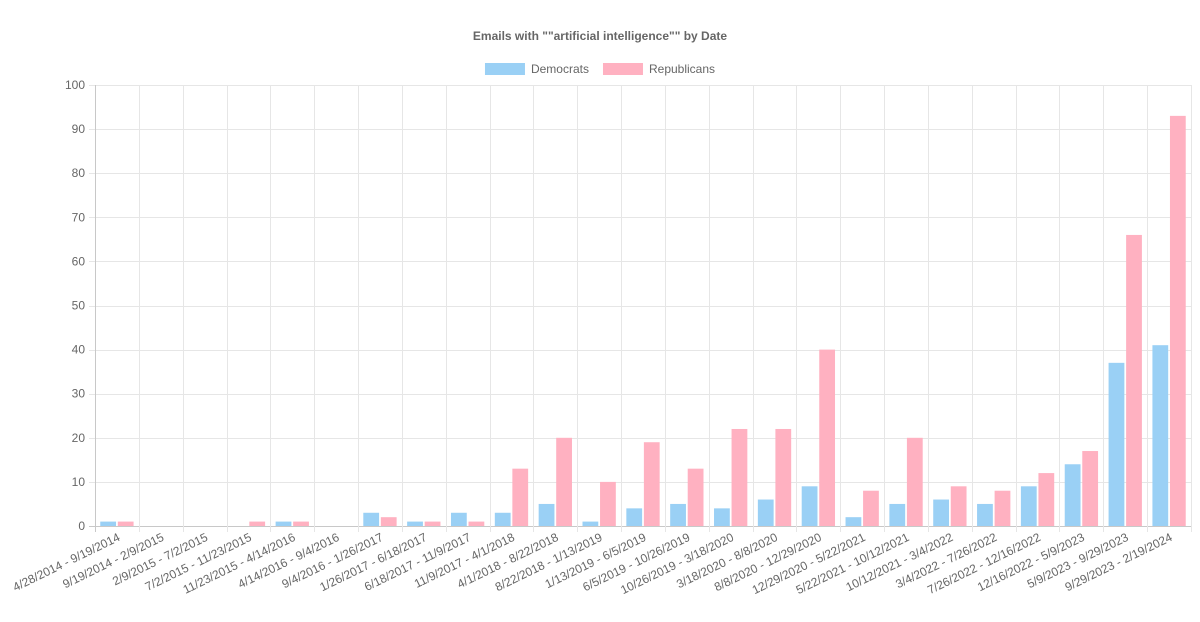  Describe the element at coordinates (79, 173) in the screenshot. I see `y-tick-label: 80` at that location.